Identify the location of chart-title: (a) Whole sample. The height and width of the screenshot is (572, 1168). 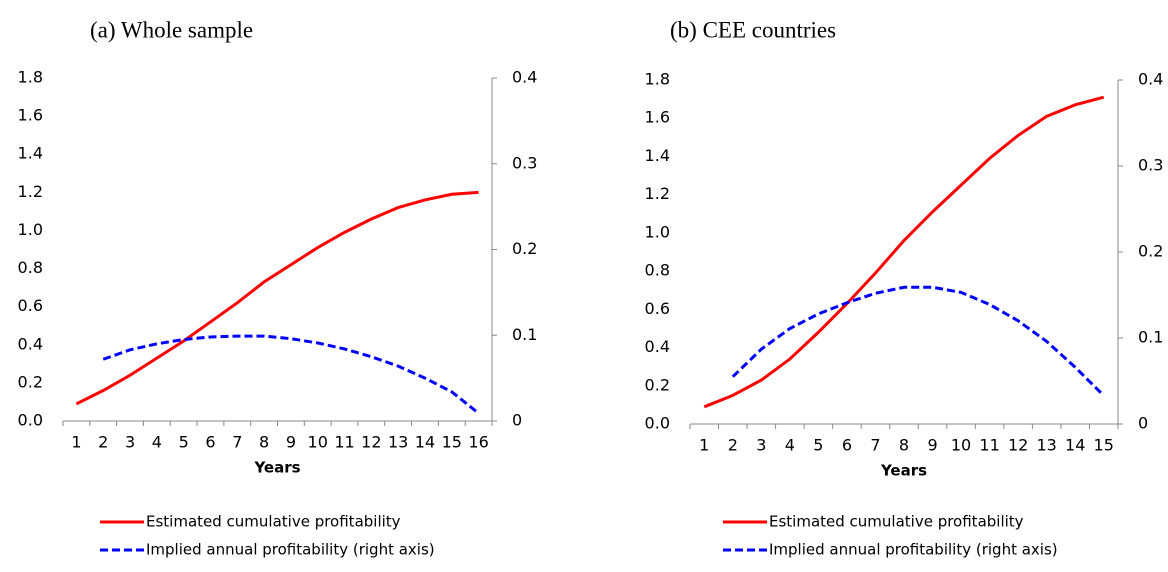
(171, 29).